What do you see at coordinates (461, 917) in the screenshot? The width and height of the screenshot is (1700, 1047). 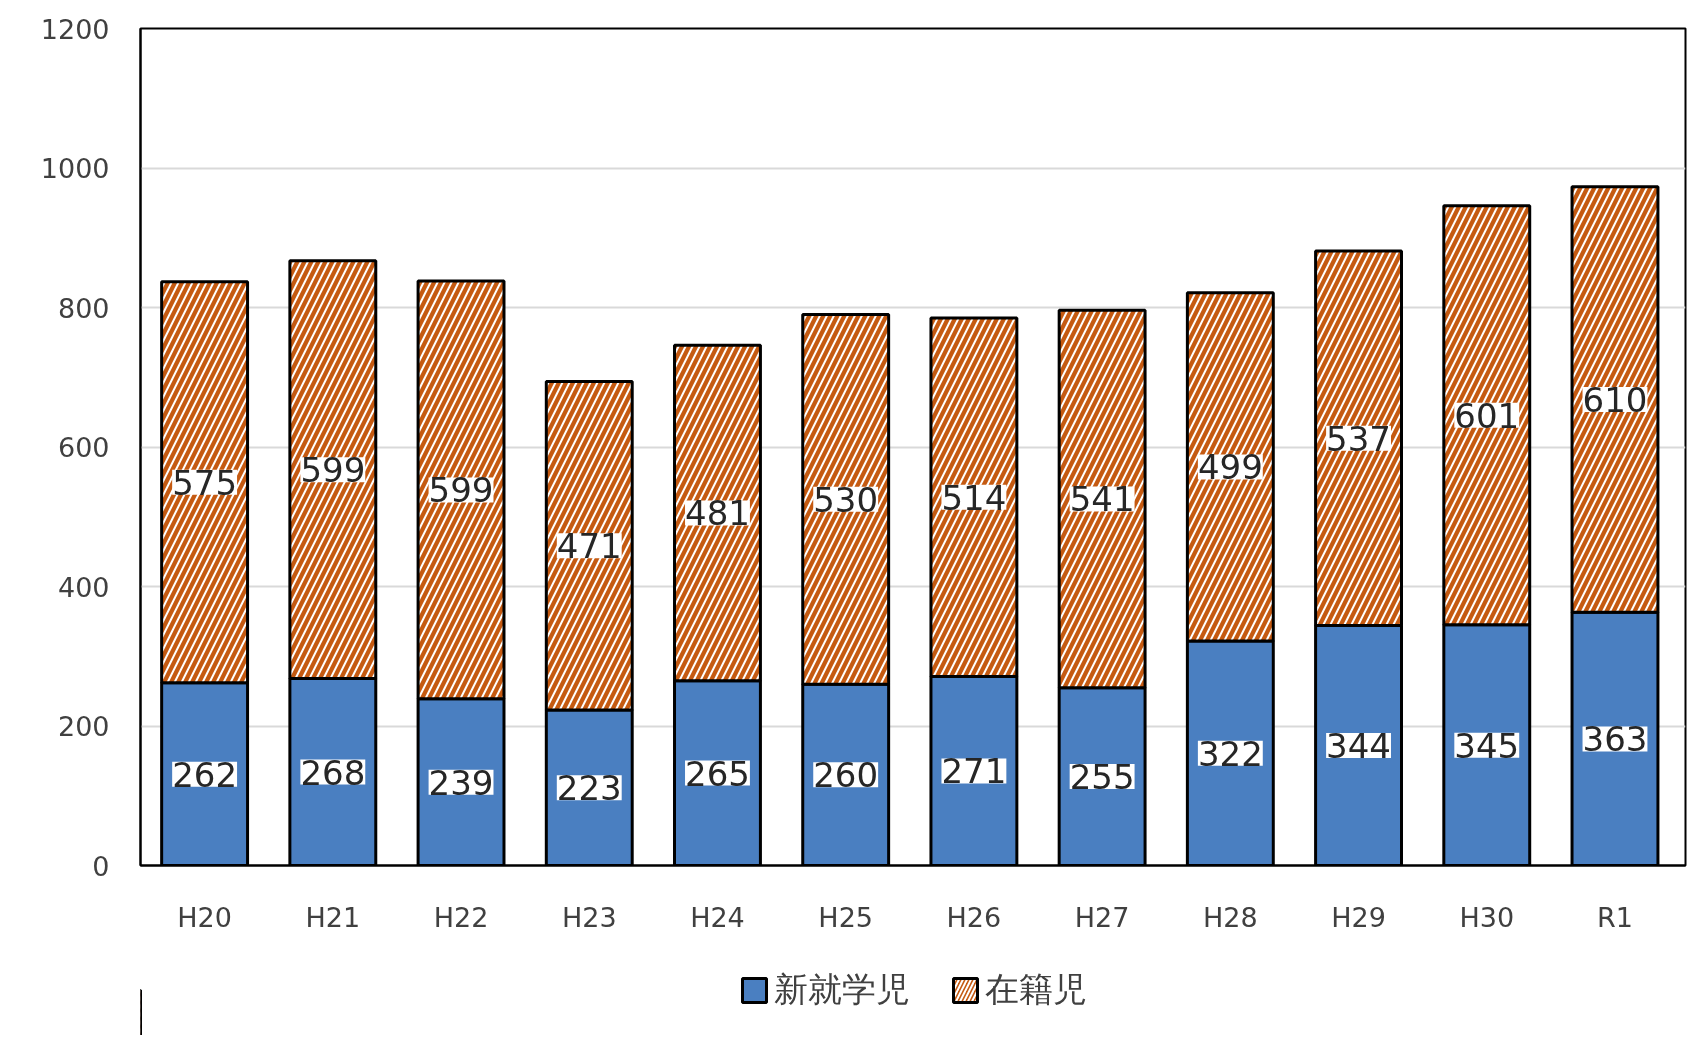 I see `x-tick-label: H22` at bounding box center [461, 917].